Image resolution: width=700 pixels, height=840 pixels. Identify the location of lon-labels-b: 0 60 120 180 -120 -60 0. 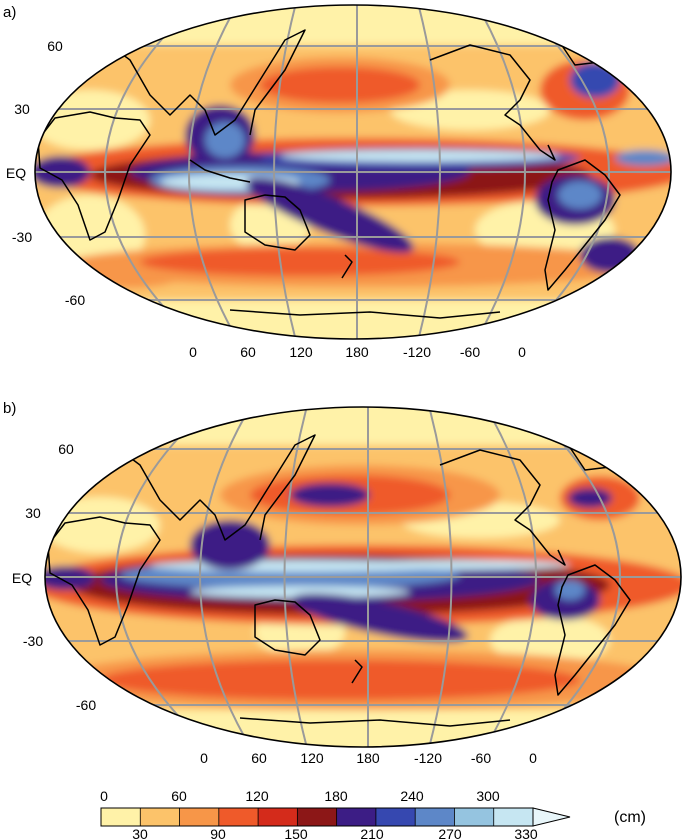
(368, 758).